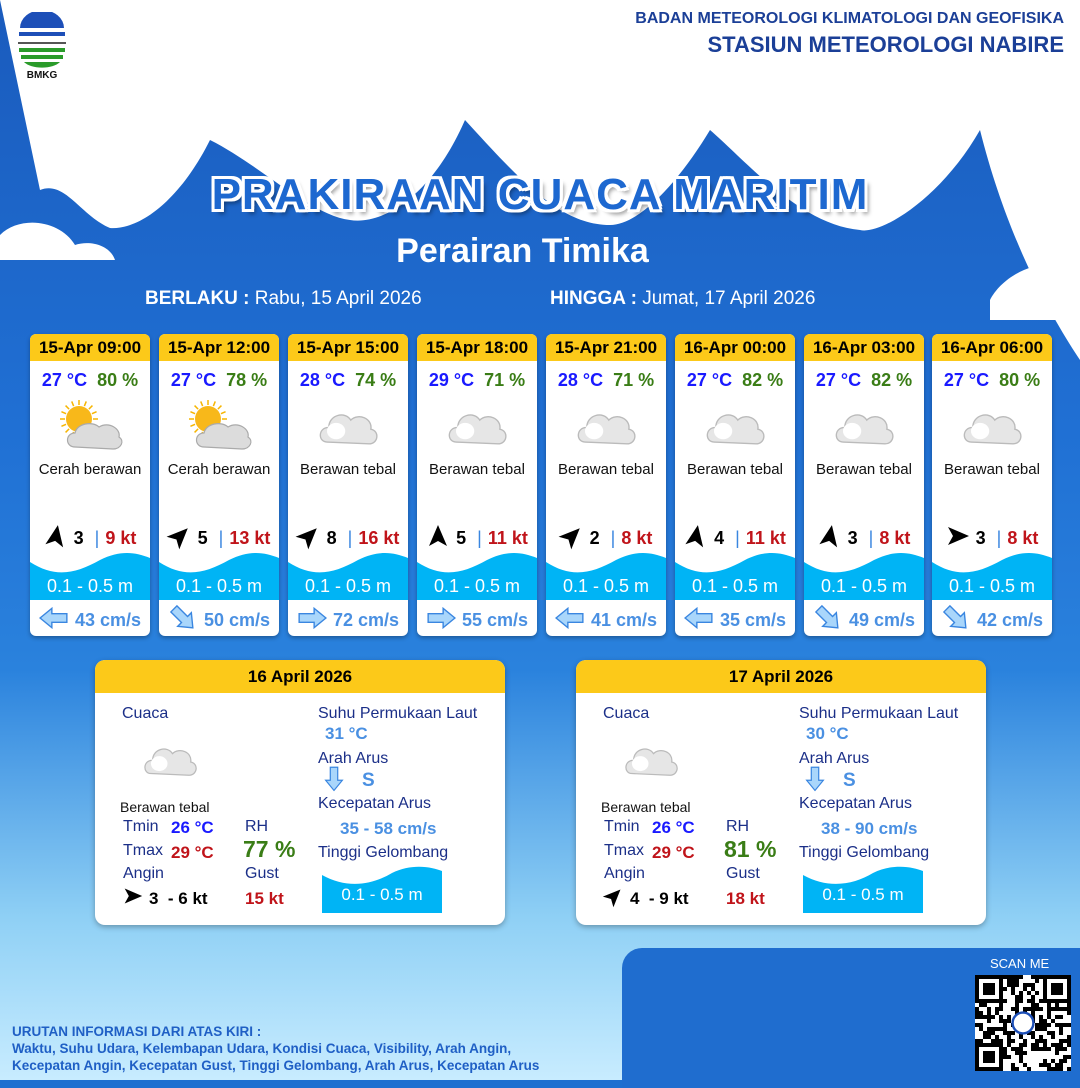 This screenshot has height=1088, width=1080. I want to click on station-name: STASIUN METEOROLOGI NABIRE, so click(886, 44).